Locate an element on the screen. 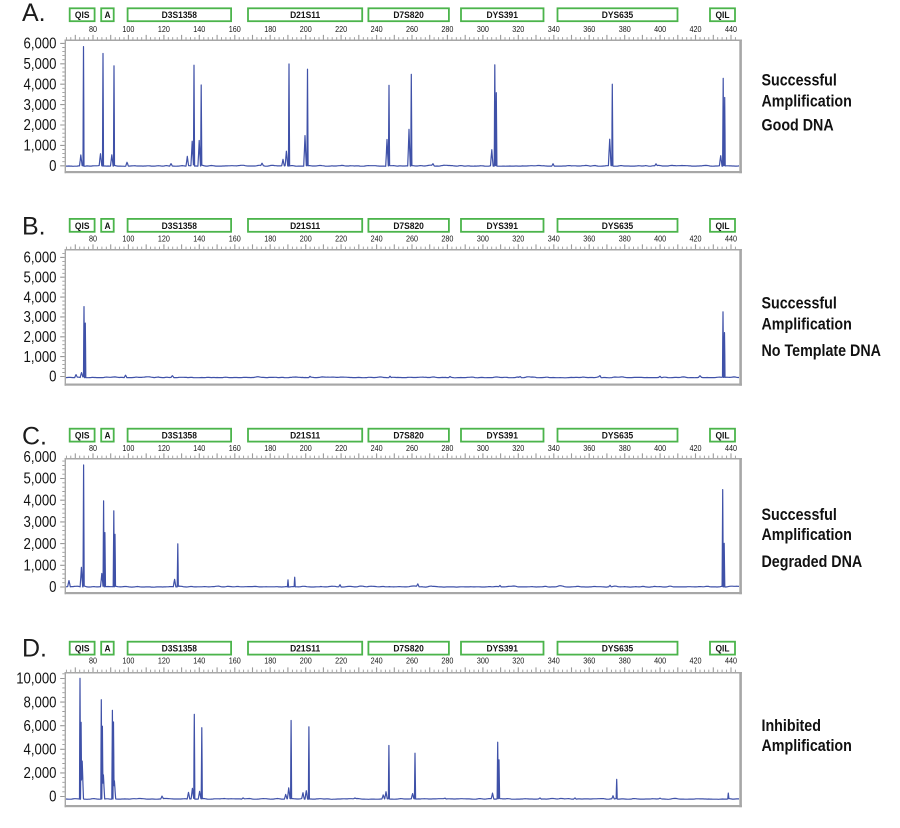 The image size is (900, 828). svg-text: No Template DNA is located at coordinates (821, 351).